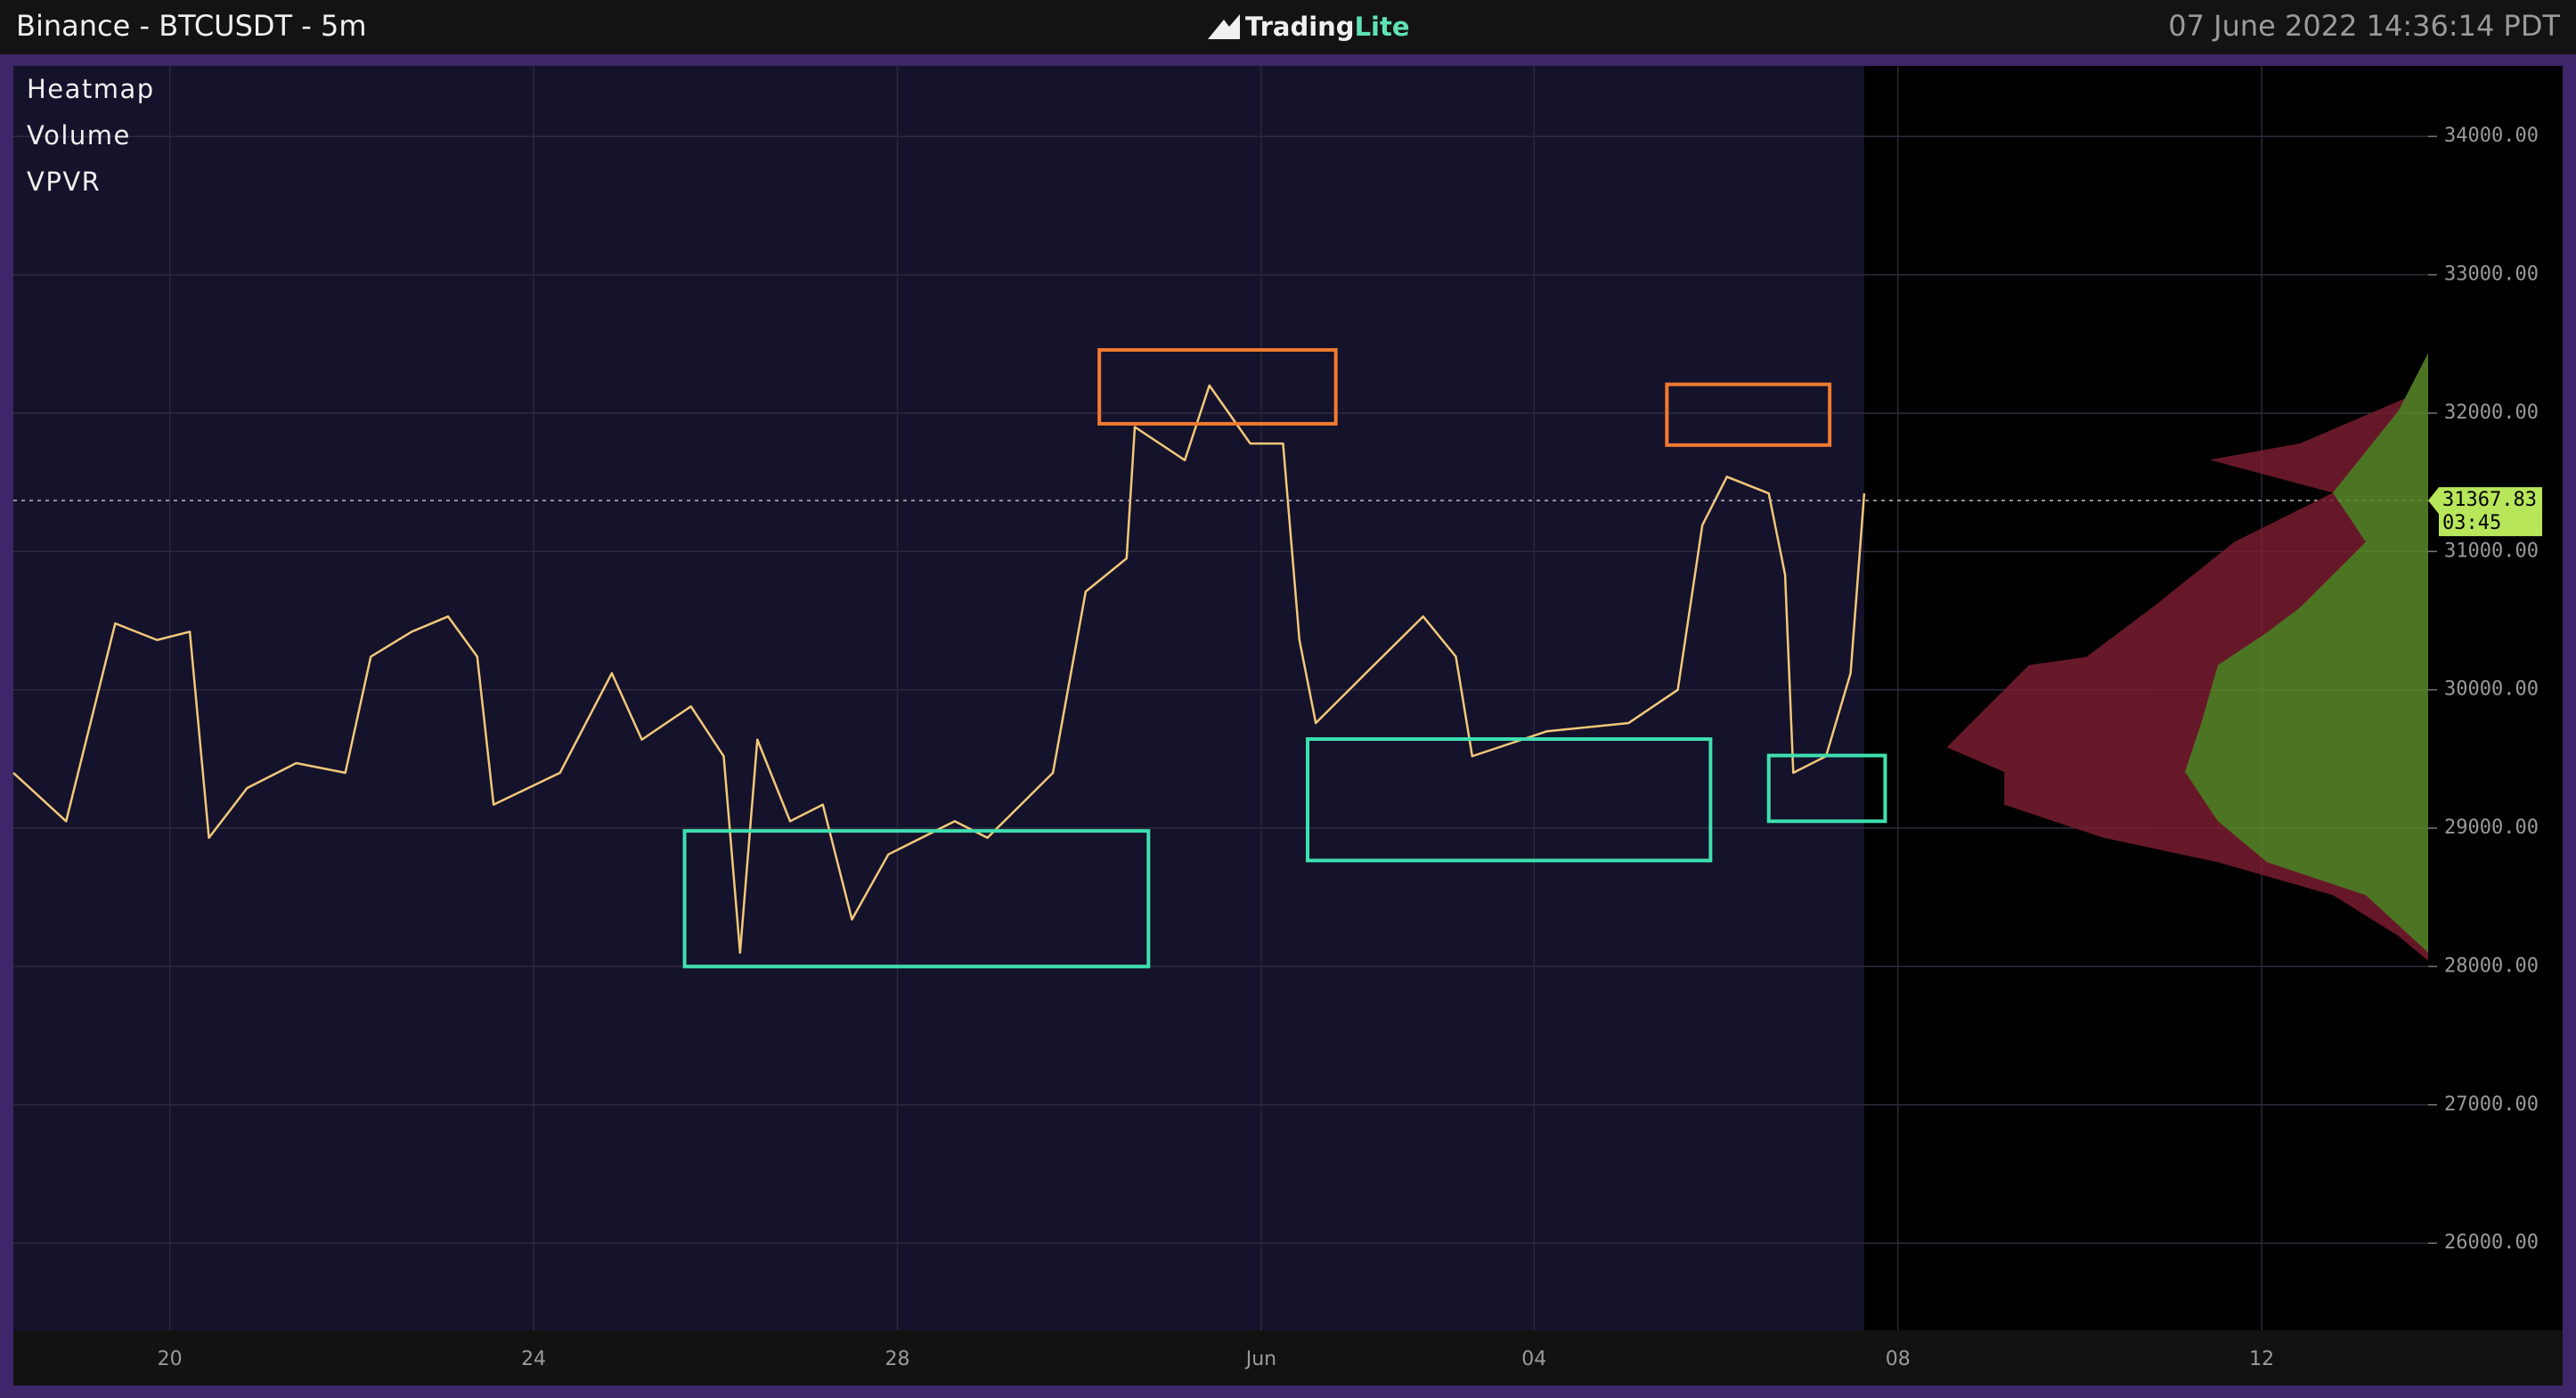 The width and height of the screenshot is (2576, 1398). Describe the element at coordinates (1899, 1359) in the screenshot. I see `x-tick-label: 08` at that location.